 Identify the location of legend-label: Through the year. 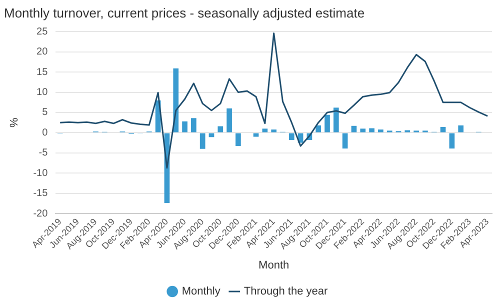
(286, 292).